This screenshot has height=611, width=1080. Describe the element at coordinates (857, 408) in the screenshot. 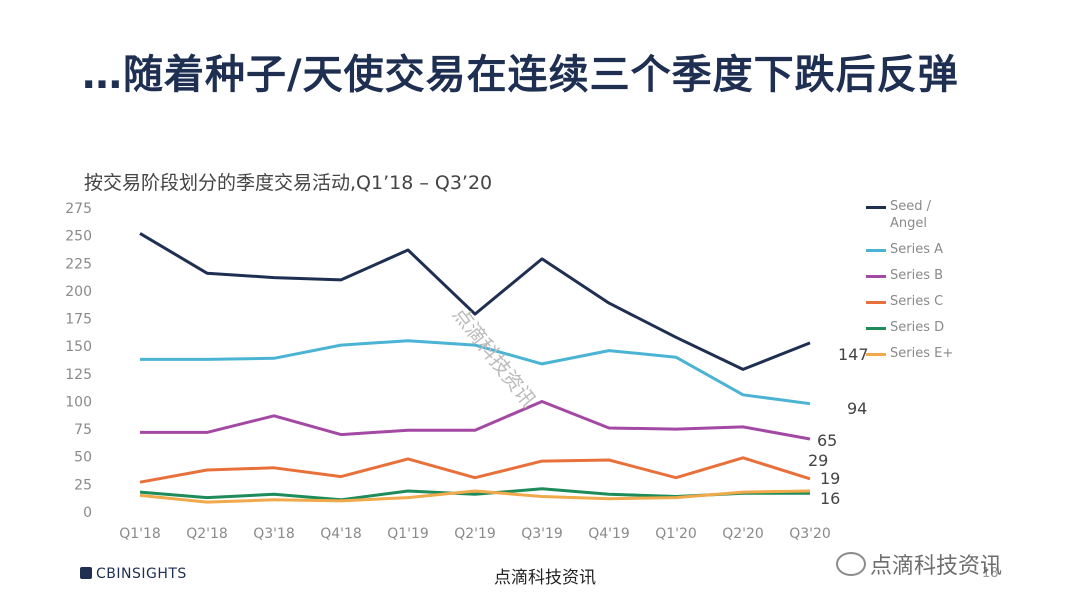

I see `end-value-label: 94` at that location.